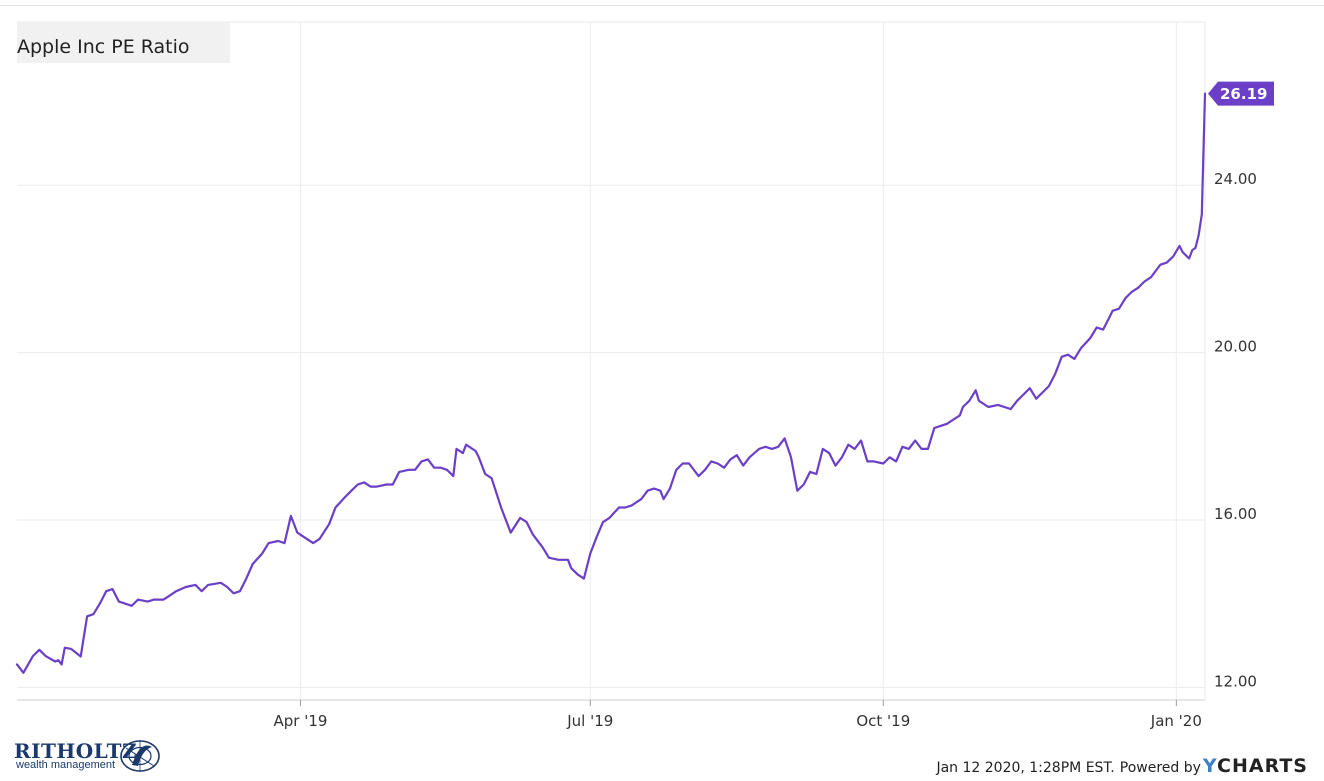  What do you see at coordinates (737, 715) in the screenshot?
I see `x-ticks: Apr '19 Jul '19 Oct '19 Jan '20` at bounding box center [737, 715].